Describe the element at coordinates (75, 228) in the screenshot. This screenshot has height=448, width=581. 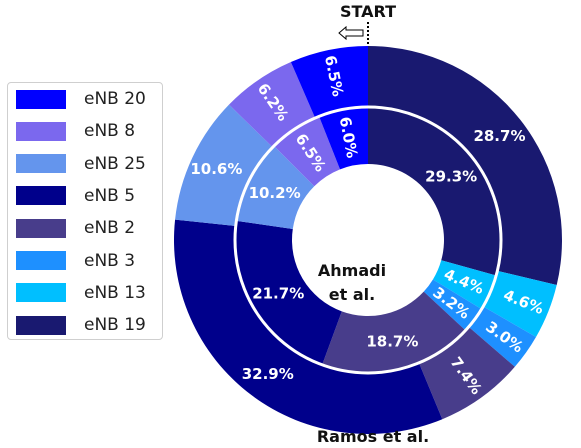
I see `legend-item-enb-2: eNB 2` at that location.